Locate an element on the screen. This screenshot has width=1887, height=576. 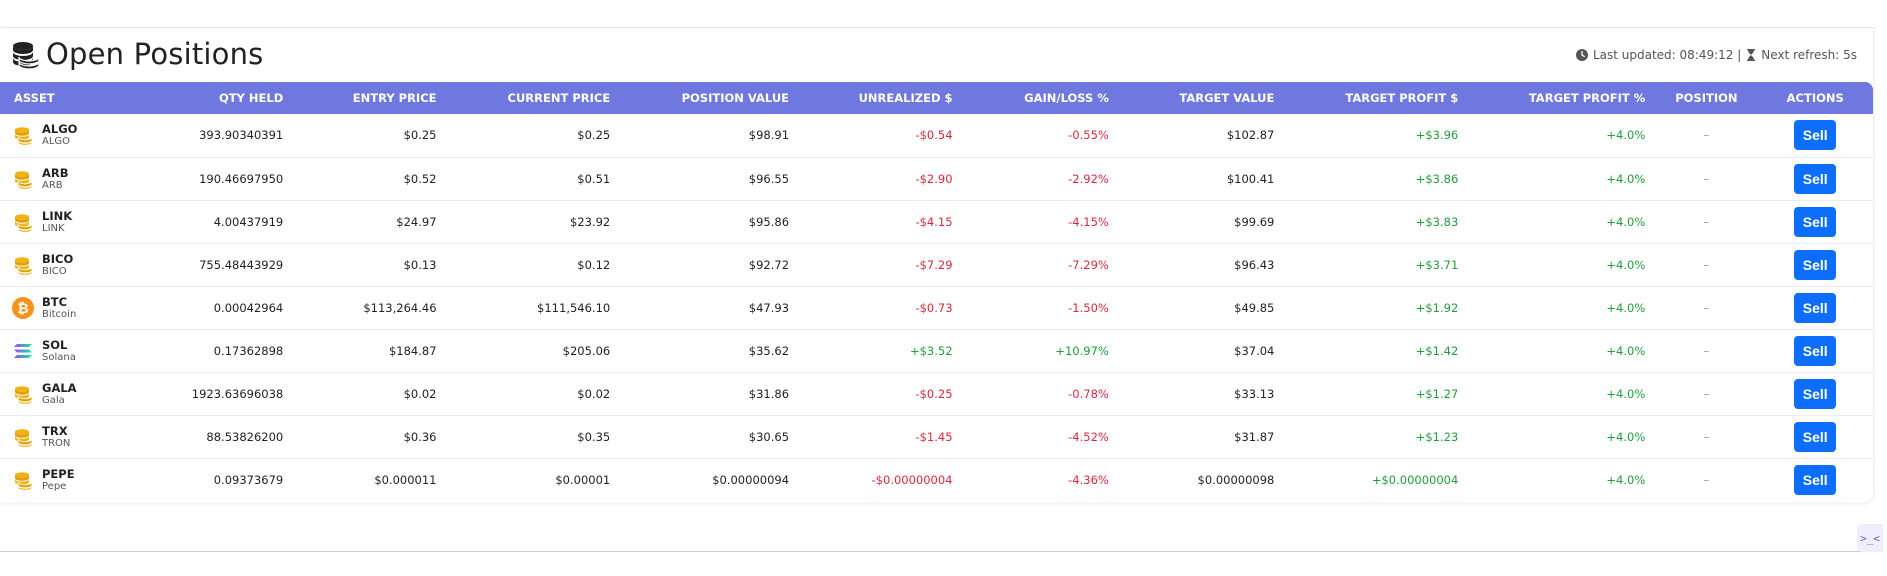
entry-price: $0.13 is located at coordinates (420, 264).